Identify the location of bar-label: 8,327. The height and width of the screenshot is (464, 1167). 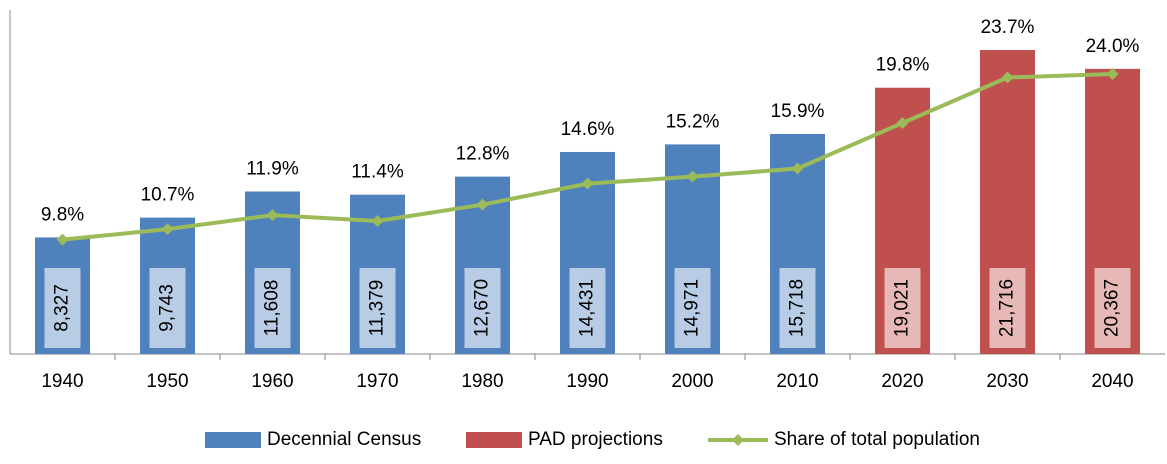
(62, 308).